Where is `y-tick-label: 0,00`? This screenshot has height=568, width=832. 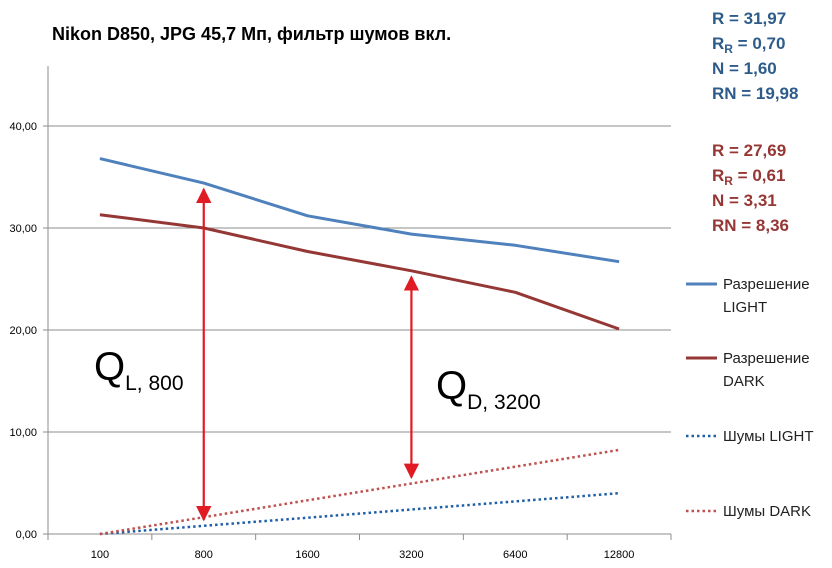 y-tick-label: 0,00 is located at coordinates (26, 535).